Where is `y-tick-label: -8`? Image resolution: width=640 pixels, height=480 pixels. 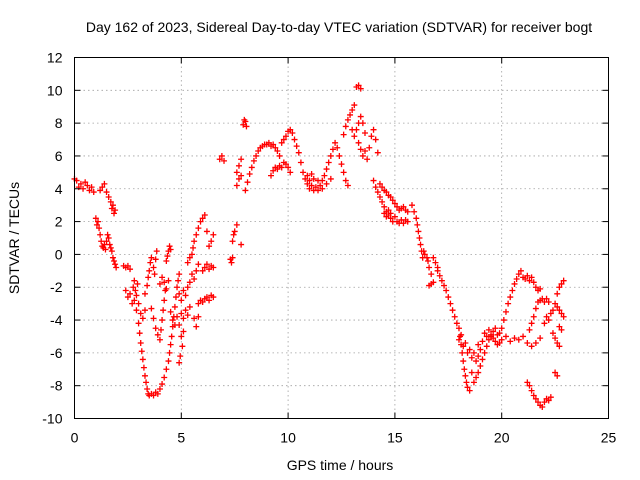
y-tick-label: -8 is located at coordinates (56, 386).